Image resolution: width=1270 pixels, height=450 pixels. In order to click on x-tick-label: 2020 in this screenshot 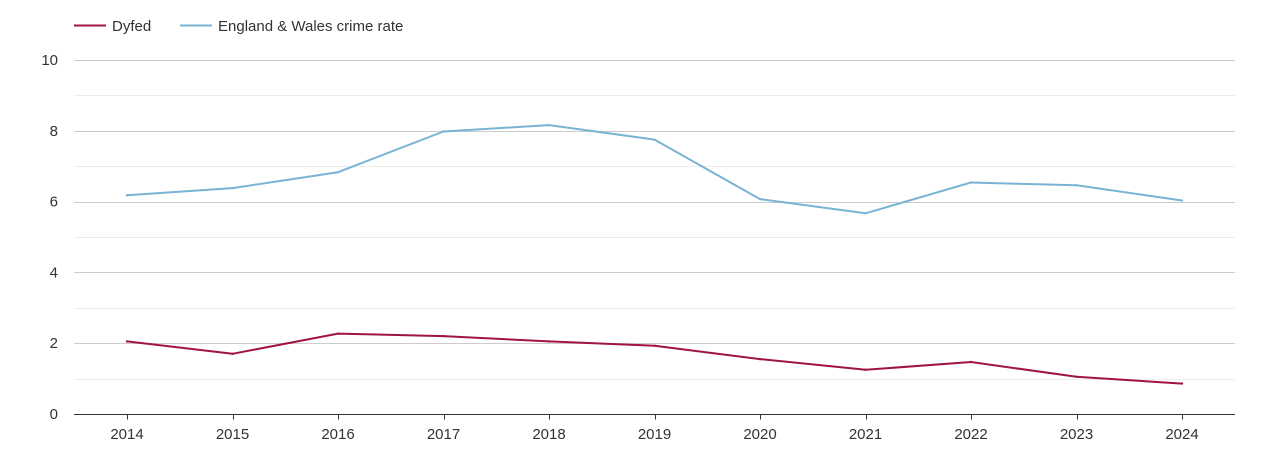, I will do `click(759, 434)`.